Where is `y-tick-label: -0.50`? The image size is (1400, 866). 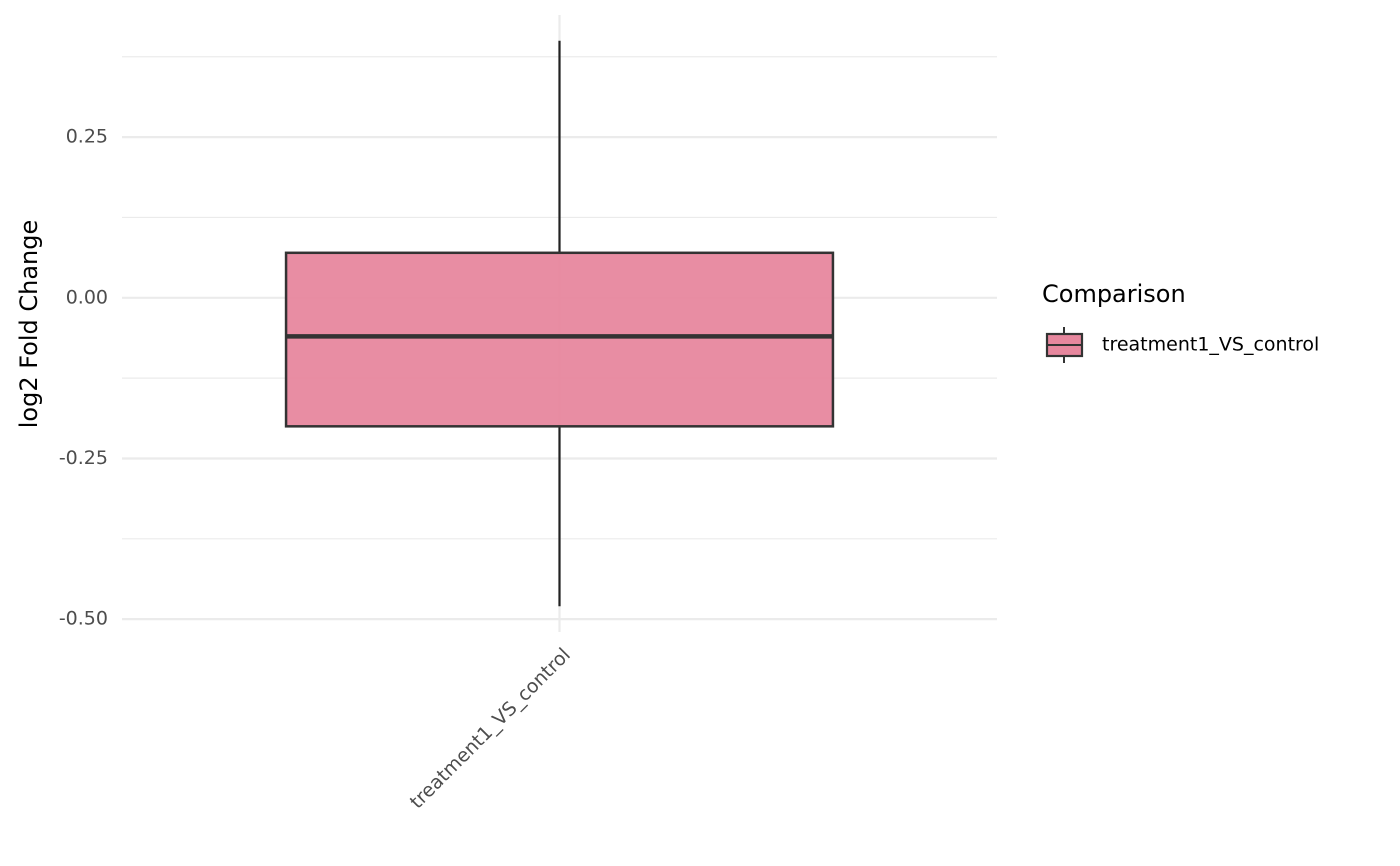
y-tick-label: -0.50 is located at coordinates (83, 619).